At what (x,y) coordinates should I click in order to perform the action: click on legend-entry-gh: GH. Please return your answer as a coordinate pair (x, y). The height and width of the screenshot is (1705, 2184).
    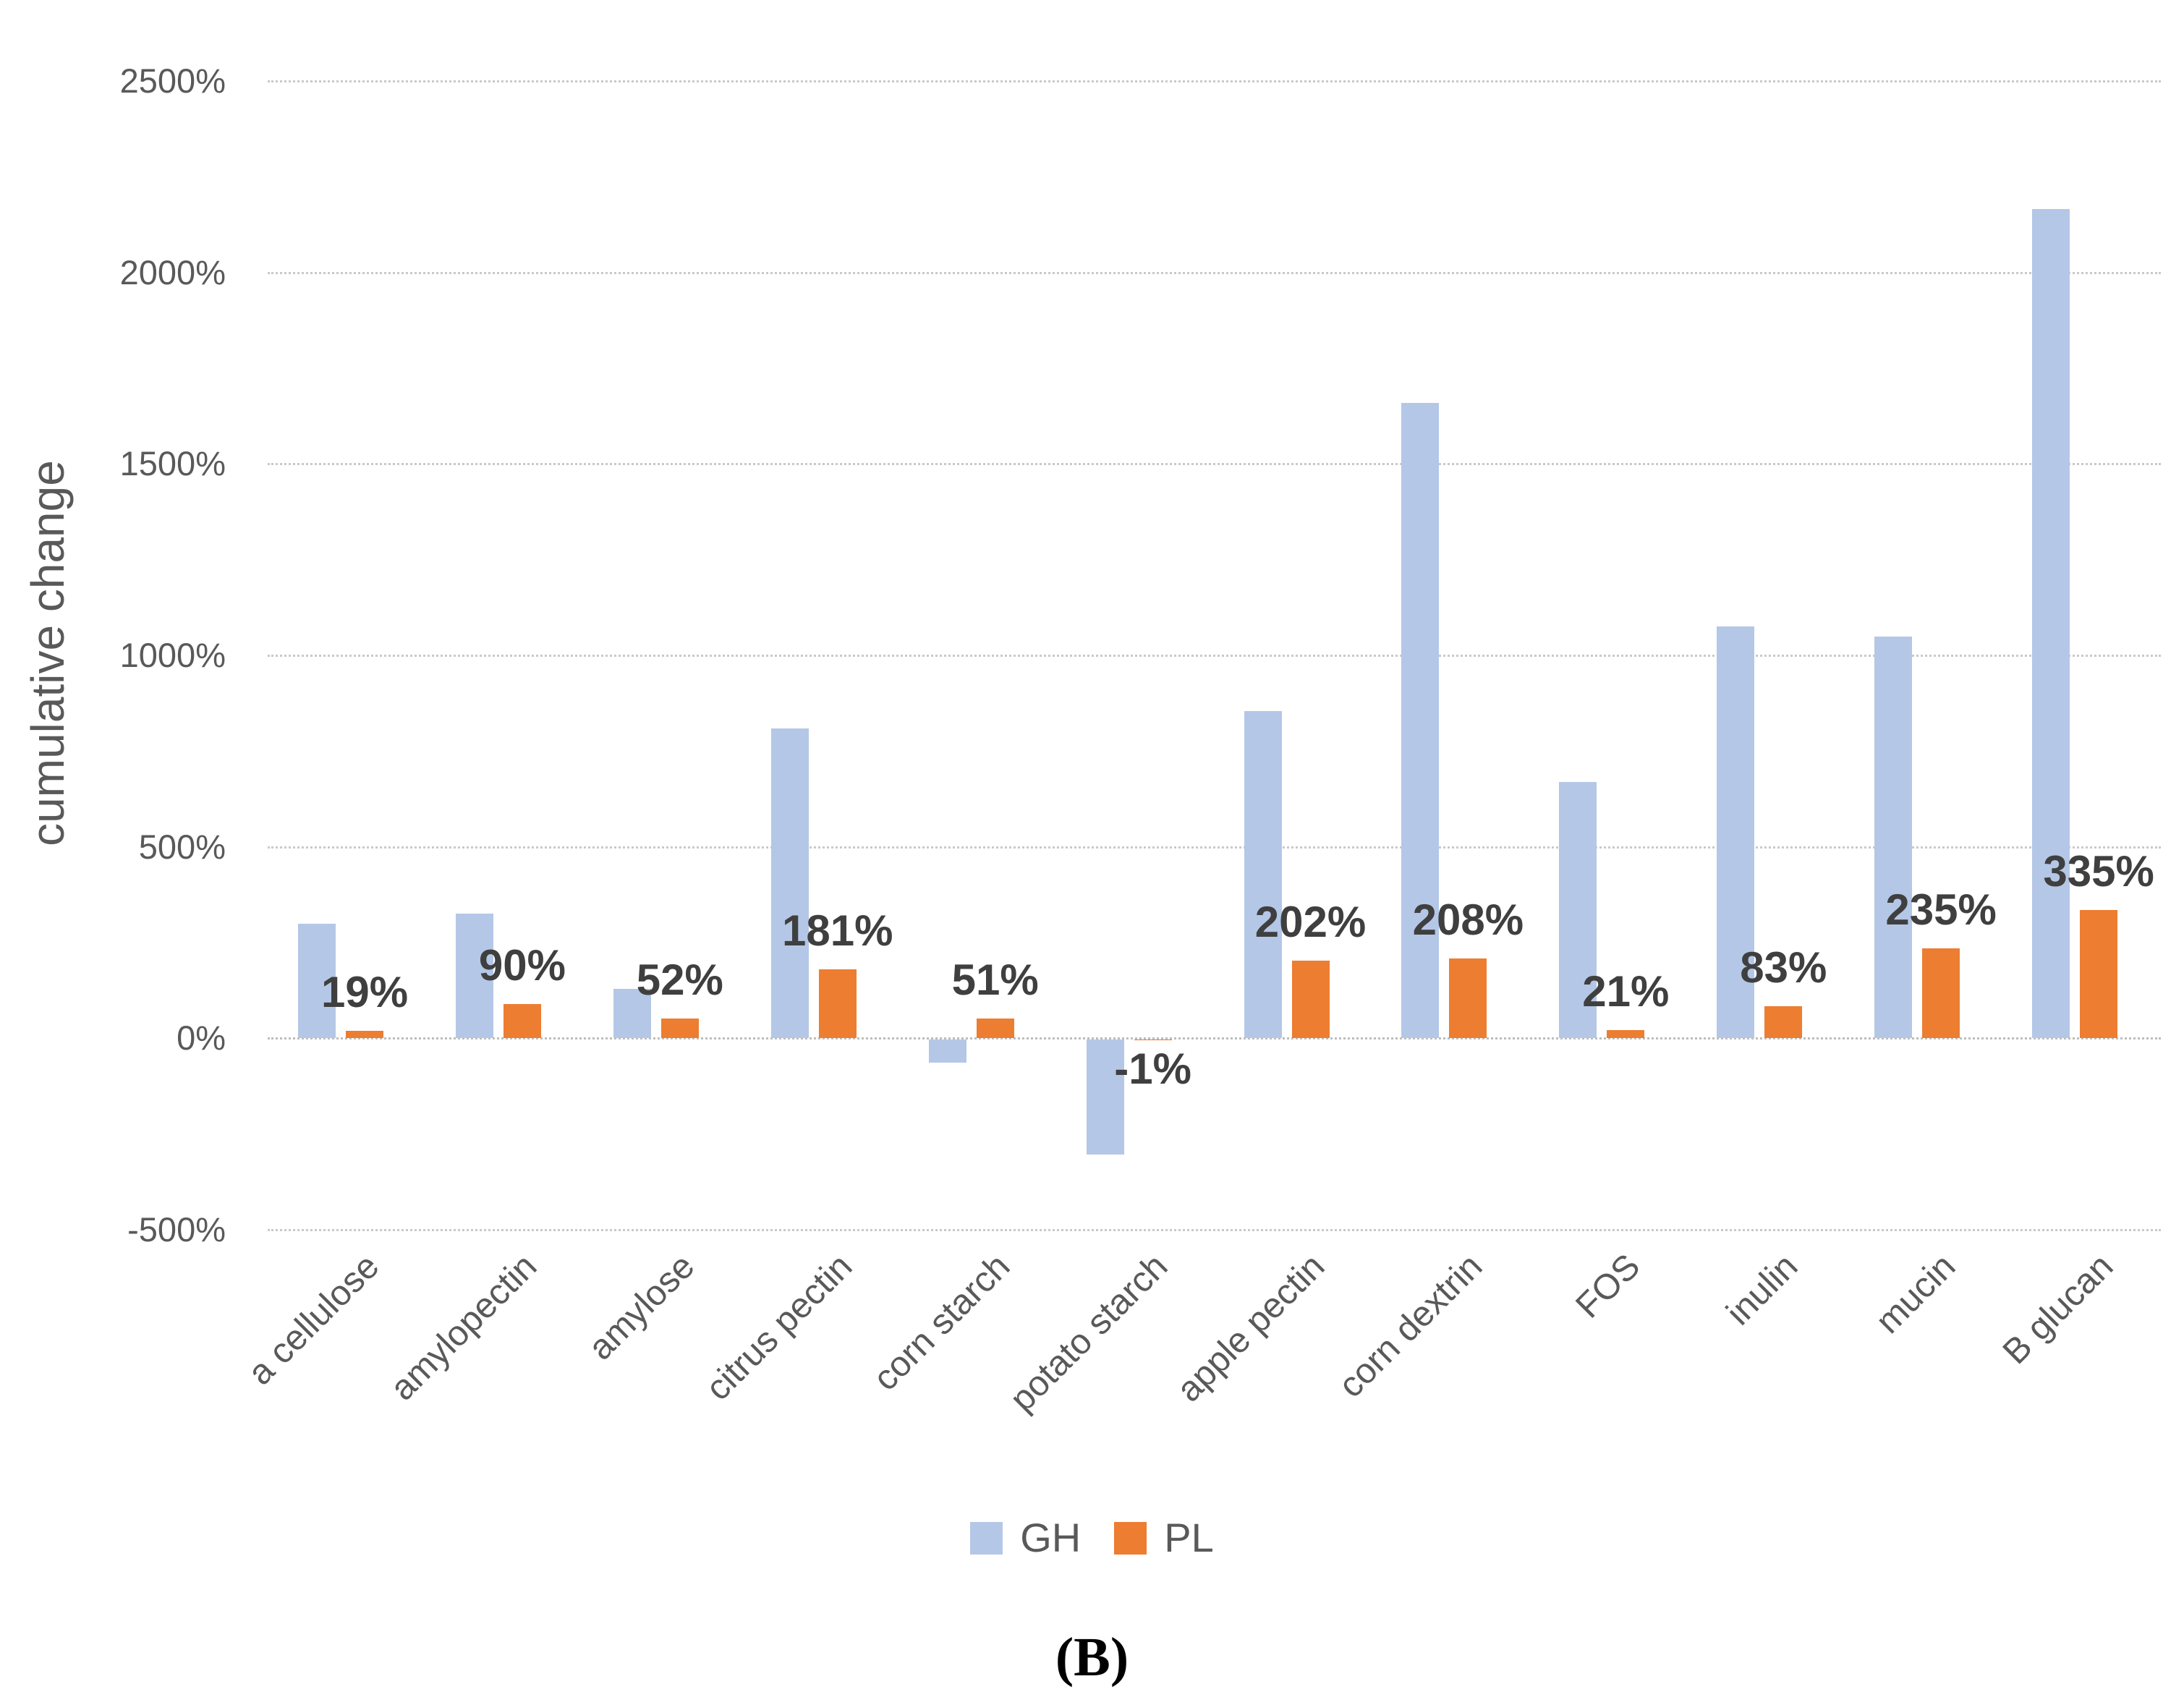
    Looking at the image, I should click on (1025, 1538).